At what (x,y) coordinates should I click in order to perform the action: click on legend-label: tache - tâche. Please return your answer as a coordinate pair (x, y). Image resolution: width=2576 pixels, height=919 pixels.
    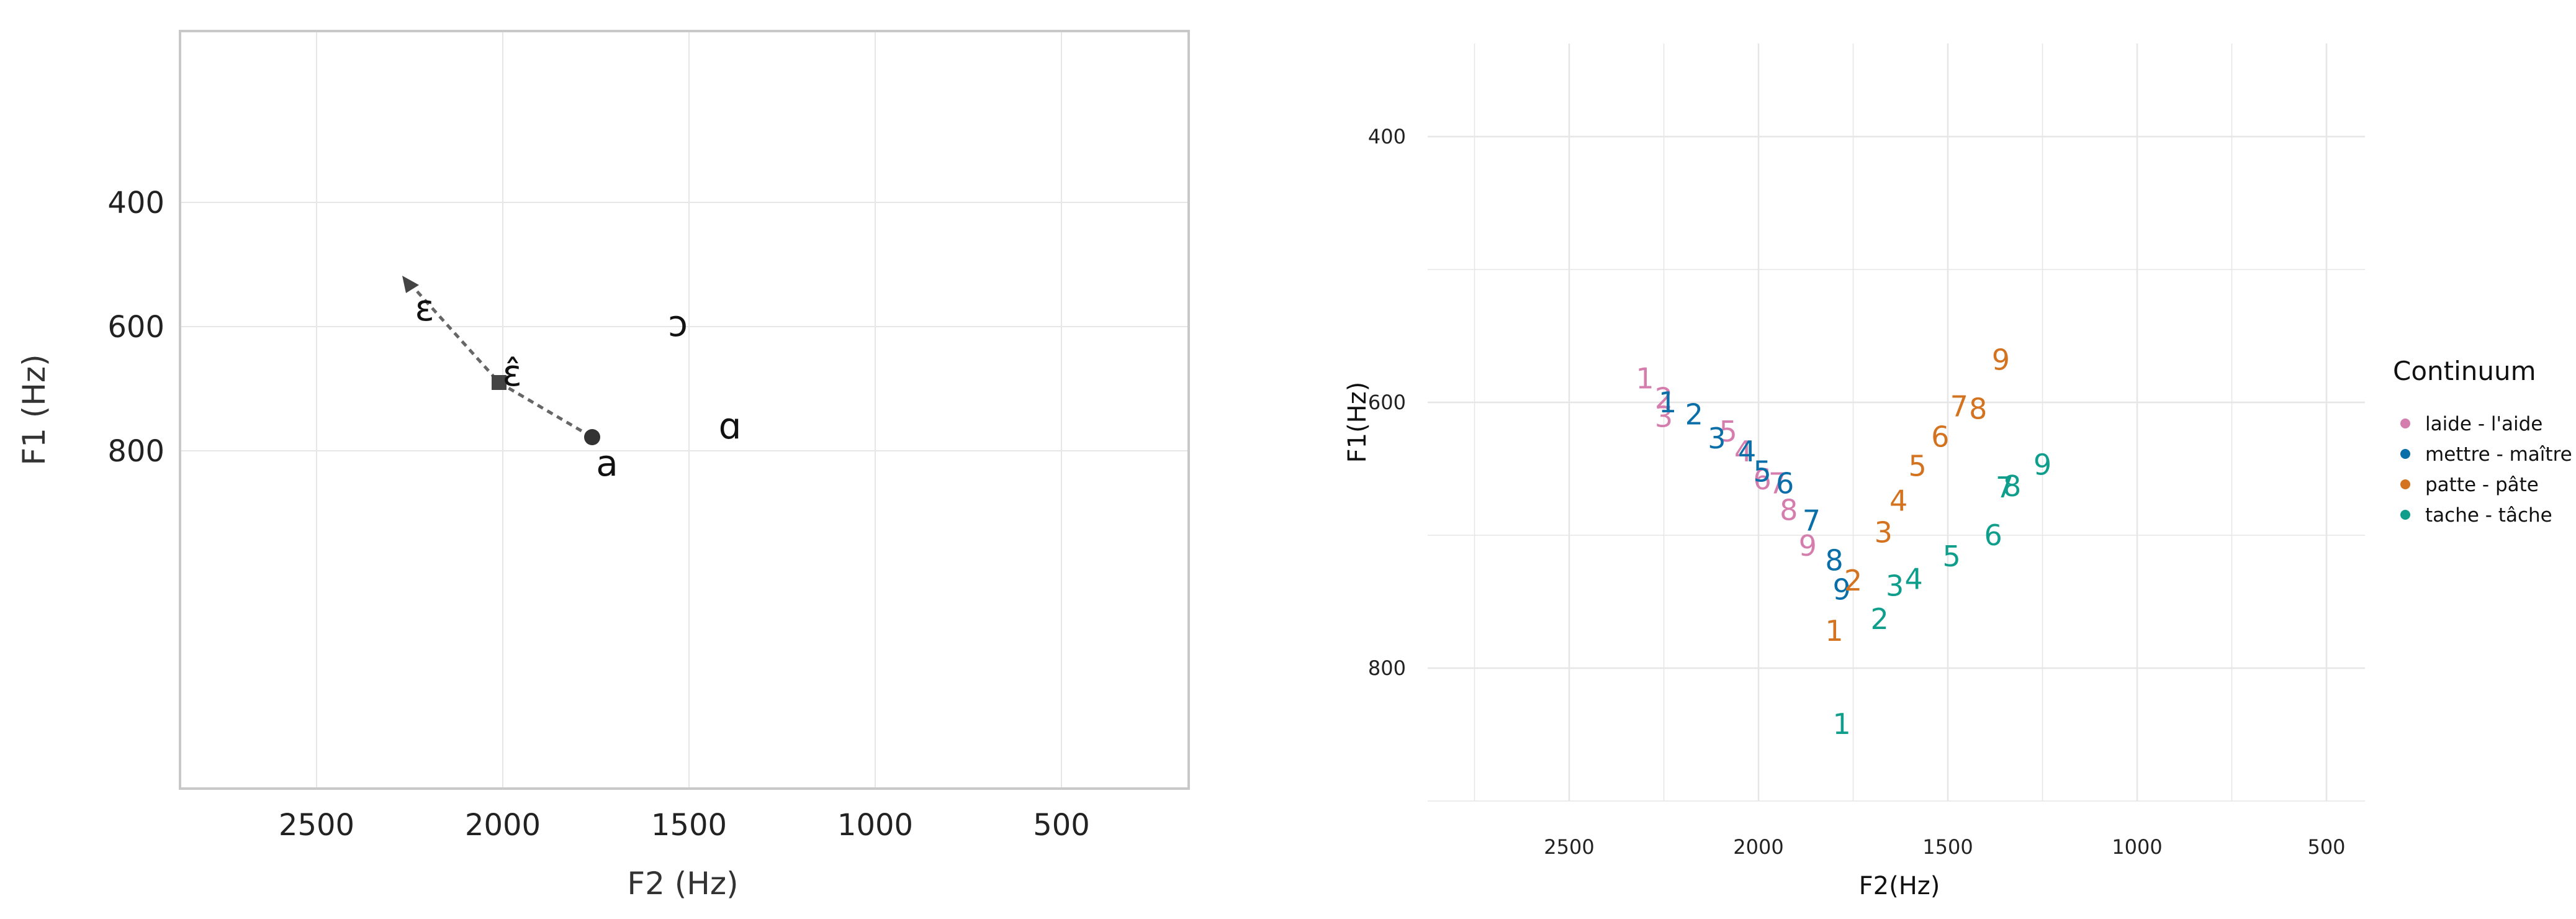
    Looking at the image, I should click on (2488, 515).